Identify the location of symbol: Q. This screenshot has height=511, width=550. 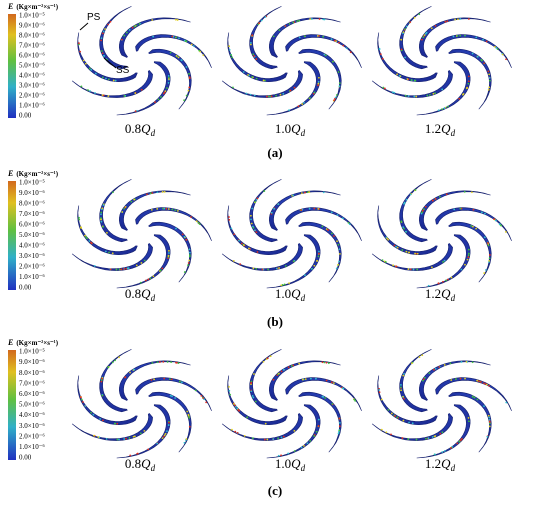
(146, 293).